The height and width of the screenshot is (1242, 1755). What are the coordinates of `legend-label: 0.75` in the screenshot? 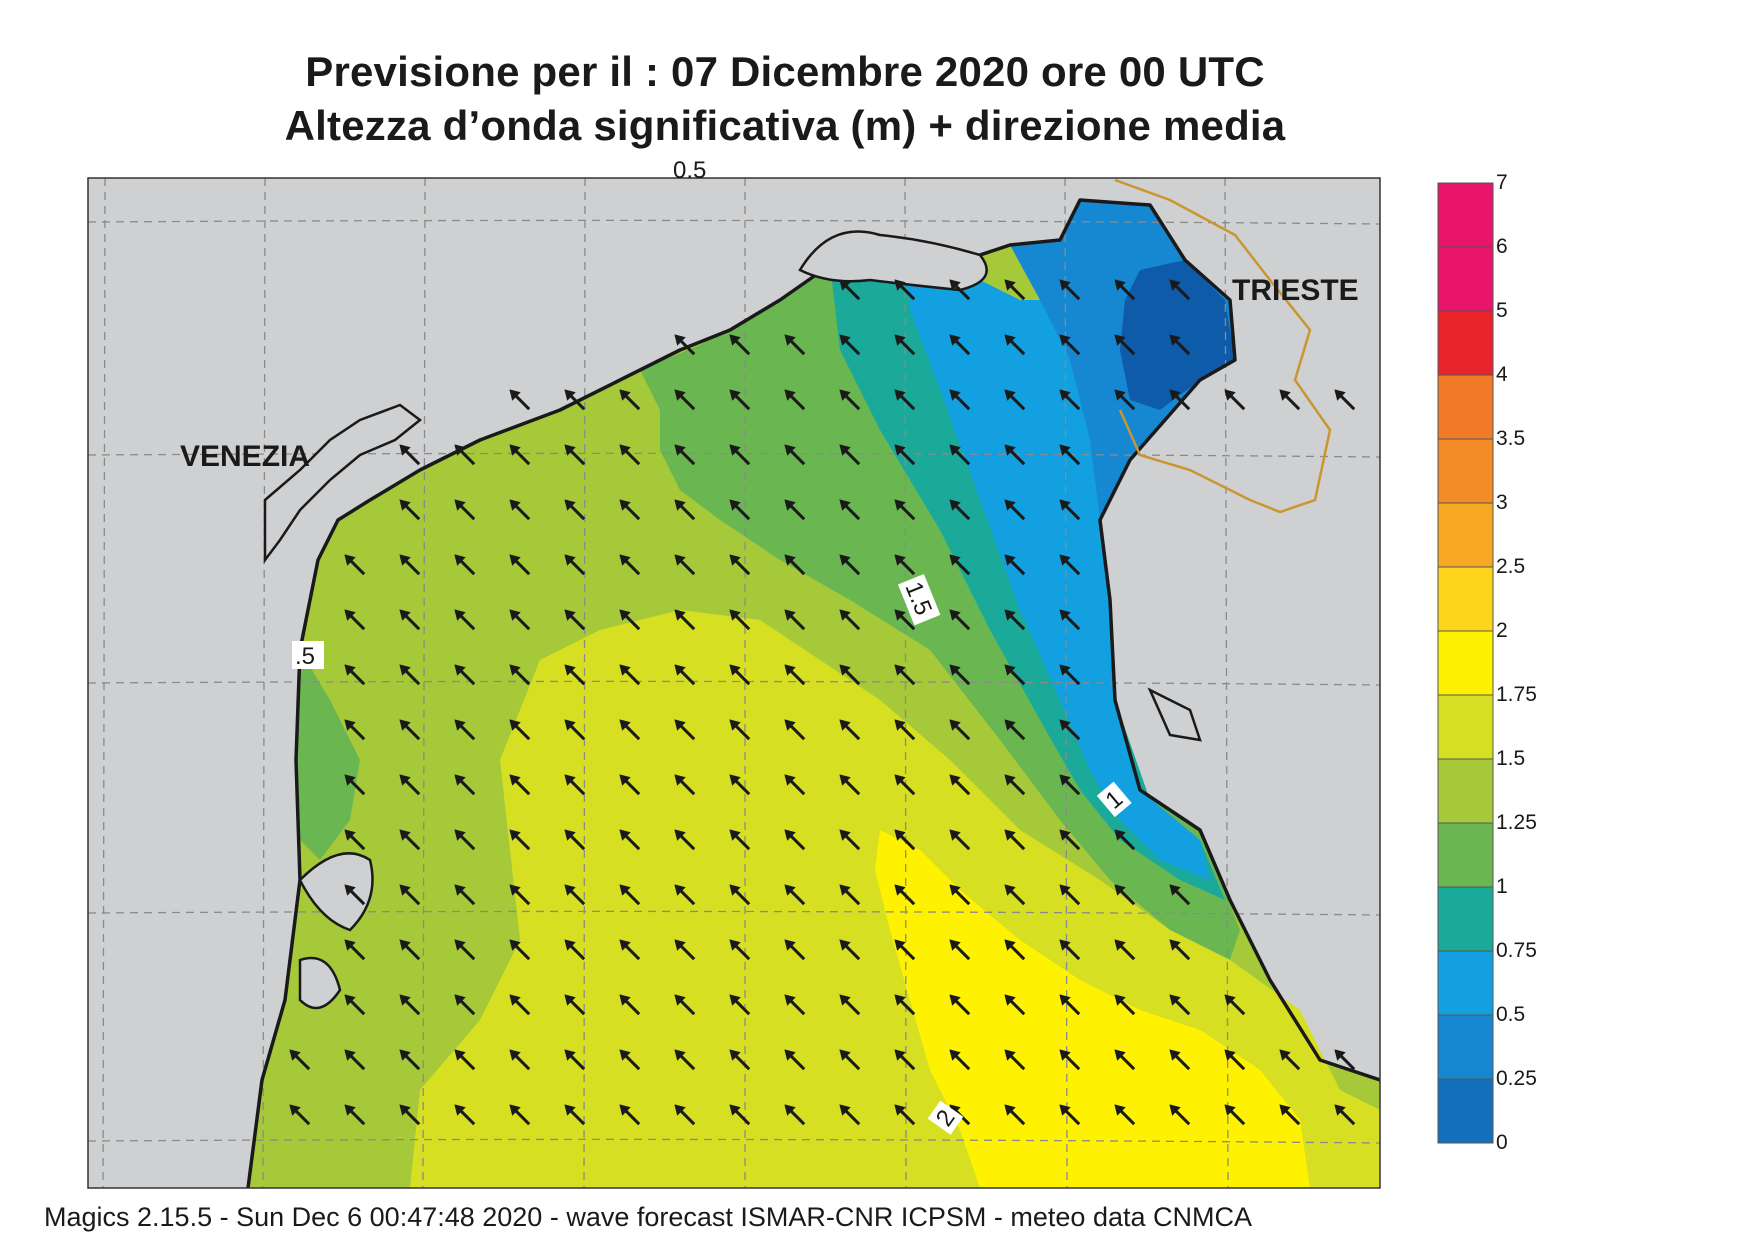 It's located at (1516, 950).